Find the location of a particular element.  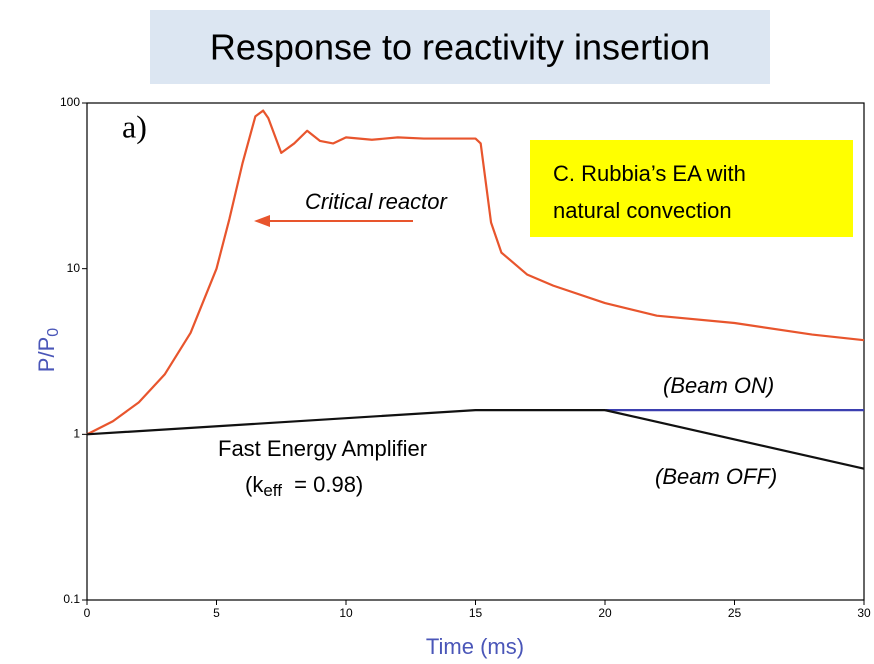

x-tick-label: 10 is located at coordinates (346, 613).